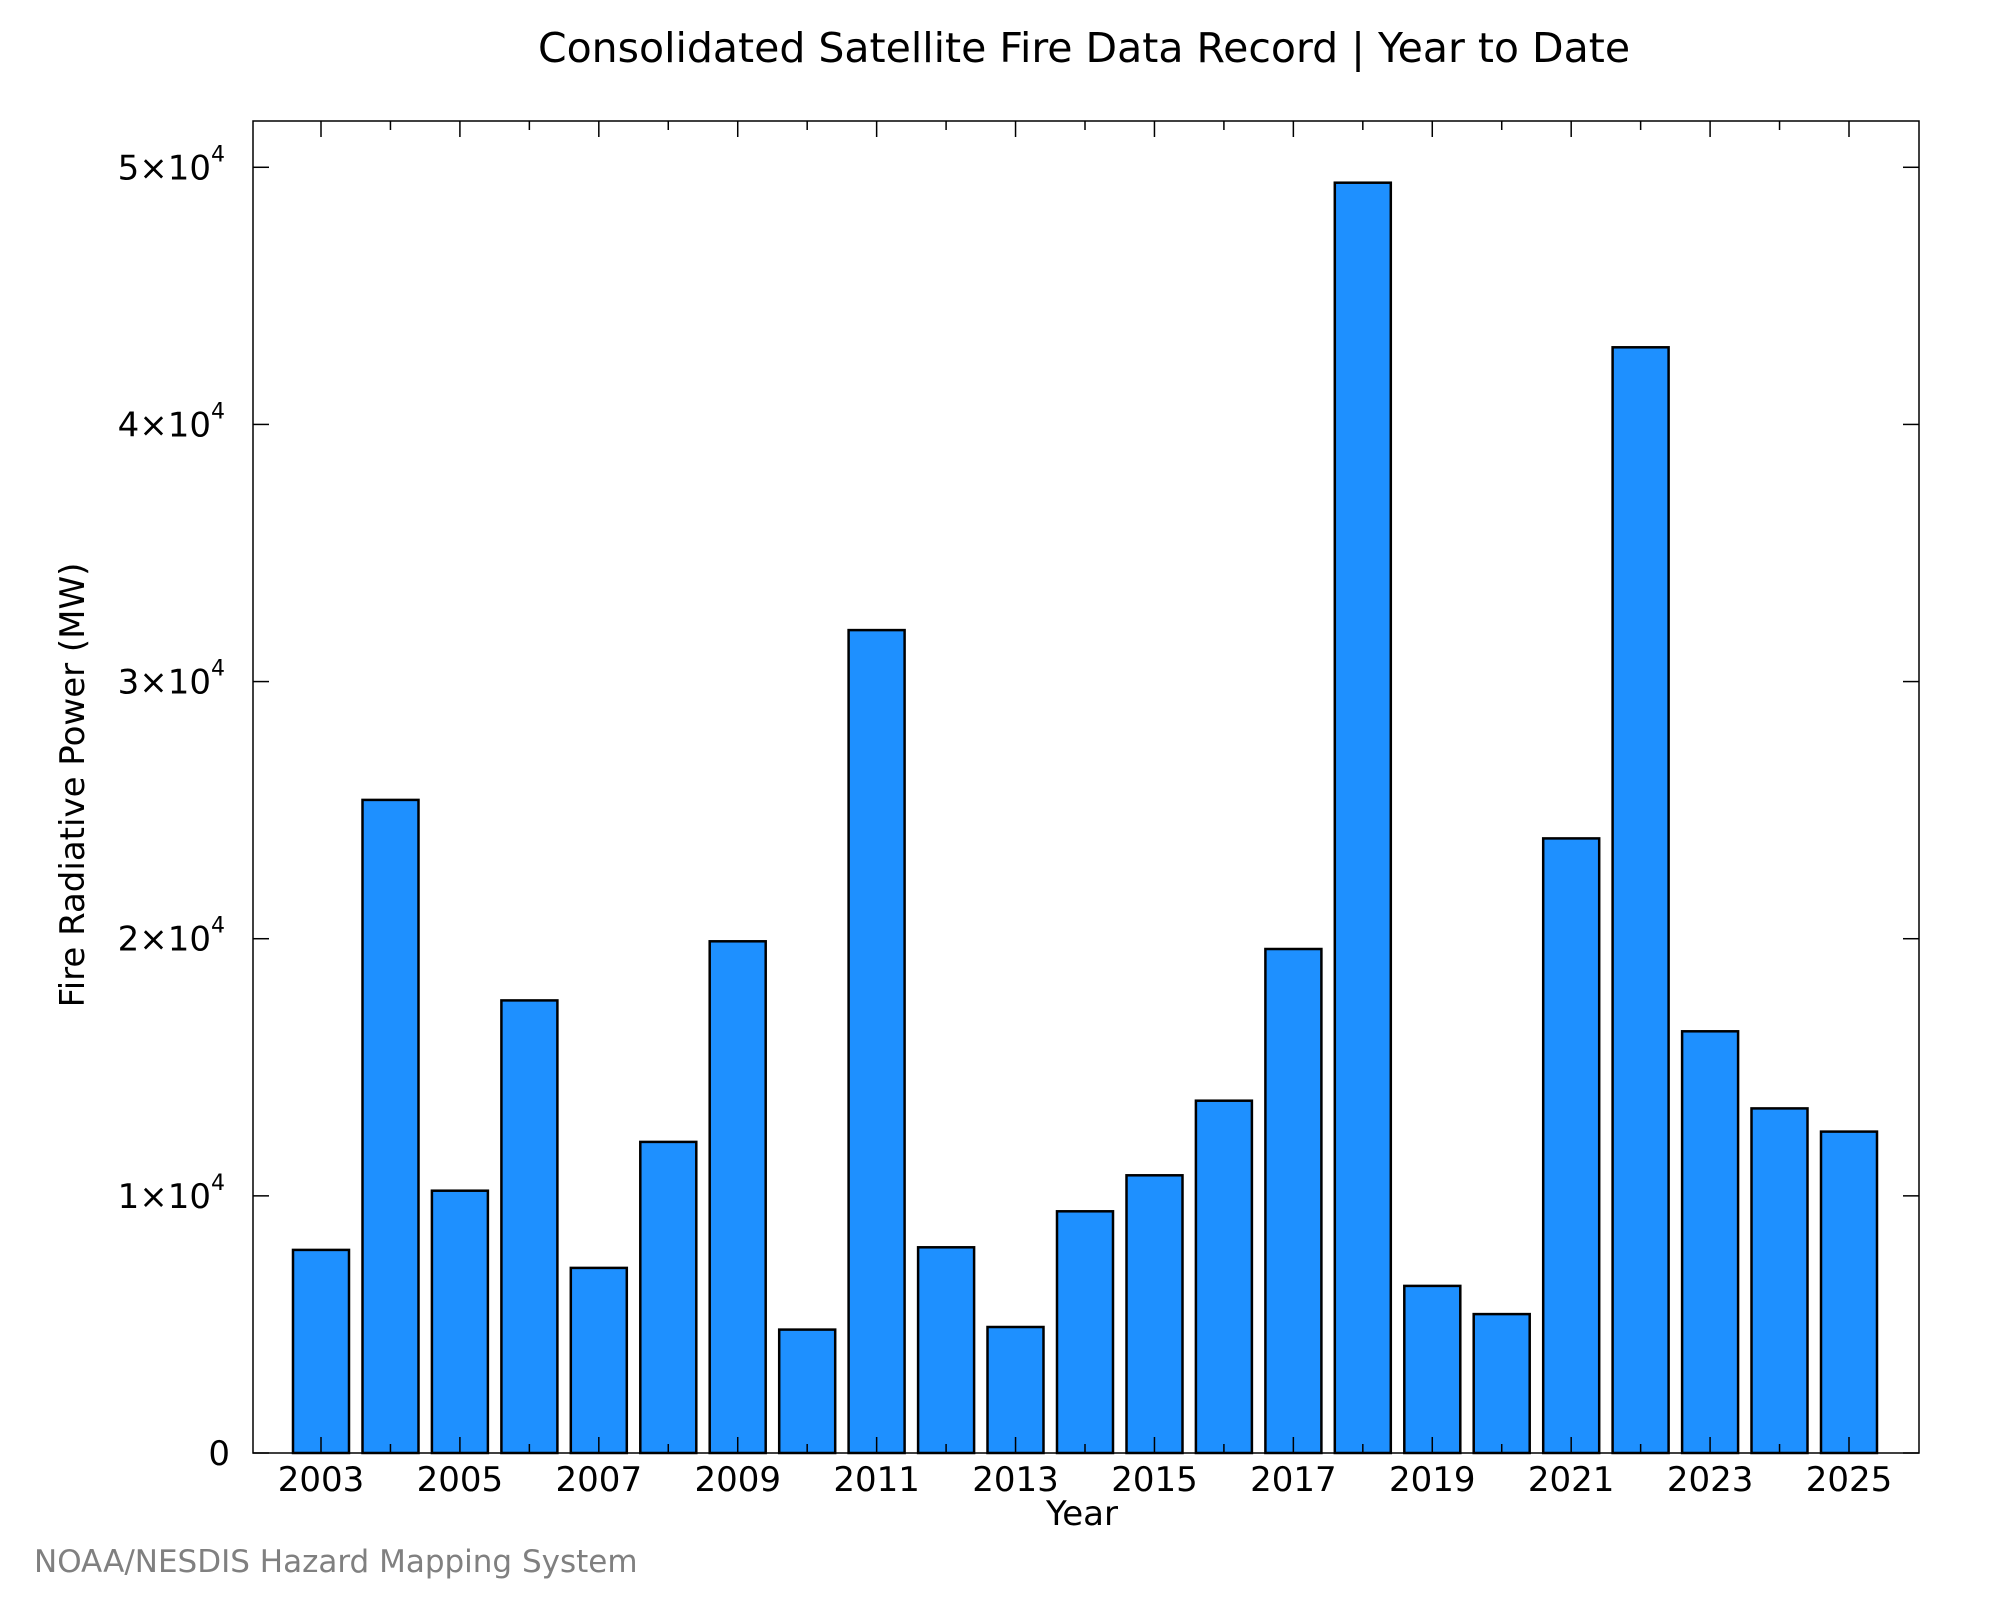 The width and height of the screenshot is (2000, 1600). What do you see at coordinates (1849, 1480) in the screenshot?
I see `x-tick-label: 2025` at bounding box center [1849, 1480].